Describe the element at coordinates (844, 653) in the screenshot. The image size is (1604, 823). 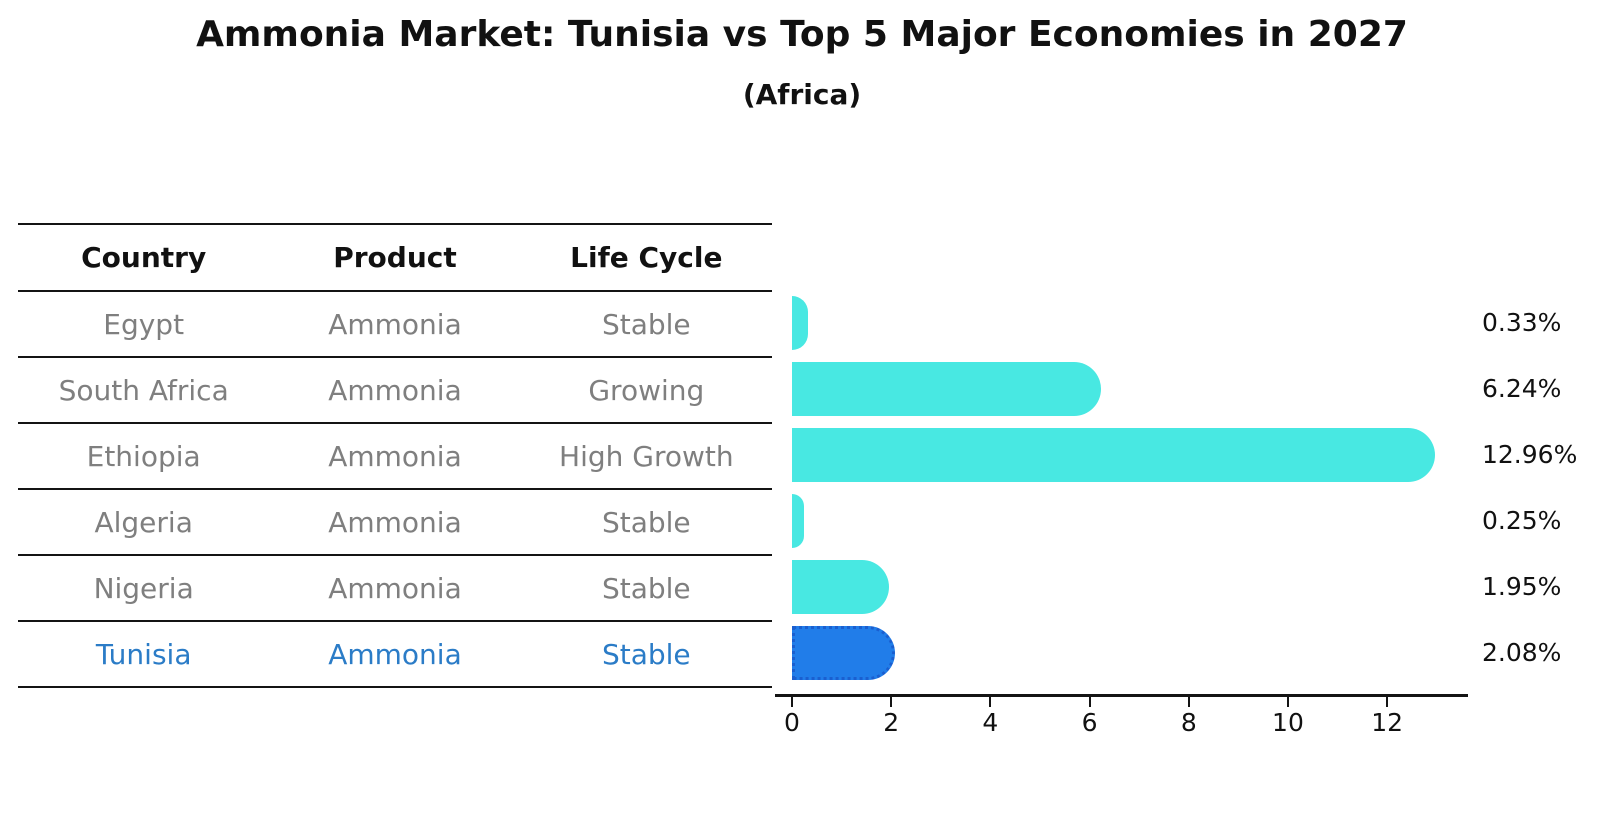
I see `bar-tunisia` at that location.